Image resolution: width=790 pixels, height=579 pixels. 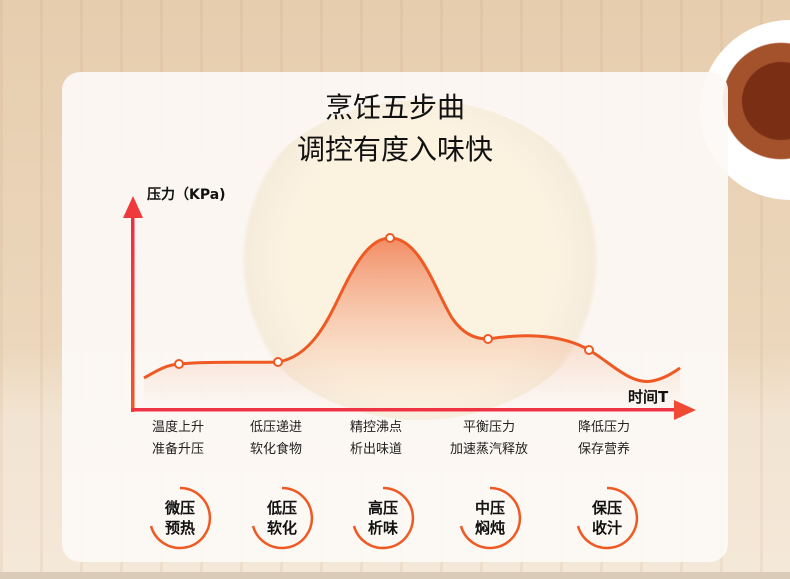 What do you see at coordinates (395, 575) in the screenshot?
I see `bottom-strip` at bounding box center [395, 575].